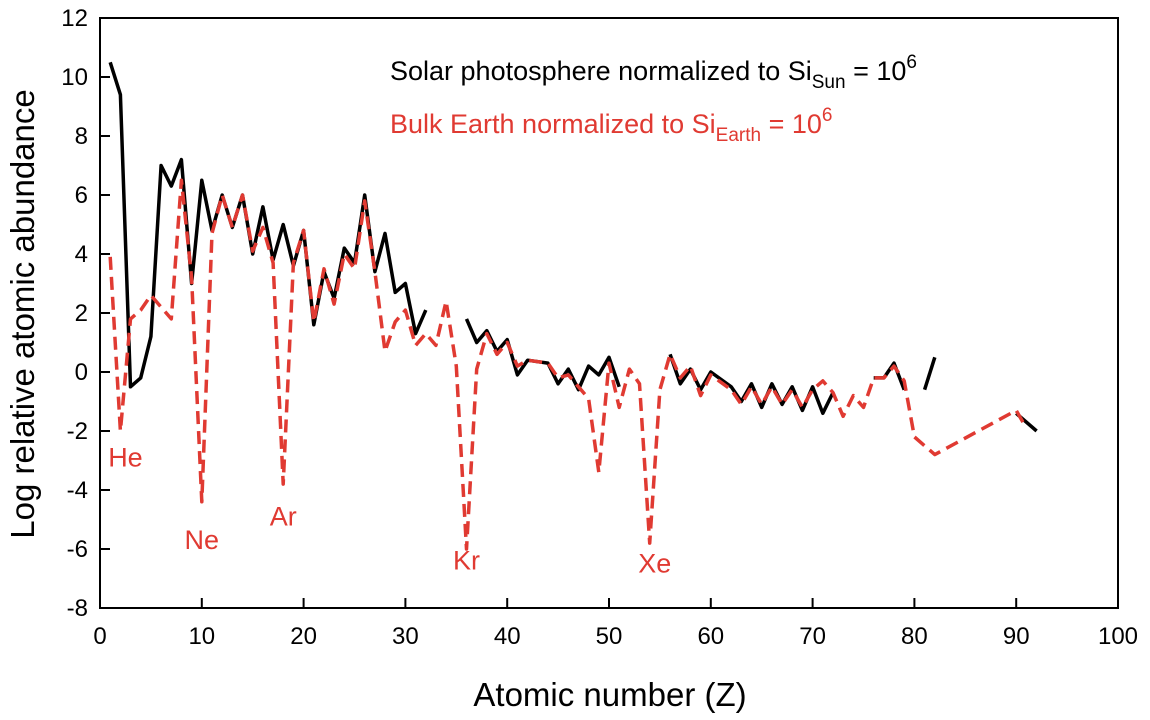 This screenshot has height=720, width=1150. I want to click on legend-main-text: Bulk Earth normalized to Si, so click(553, 124).